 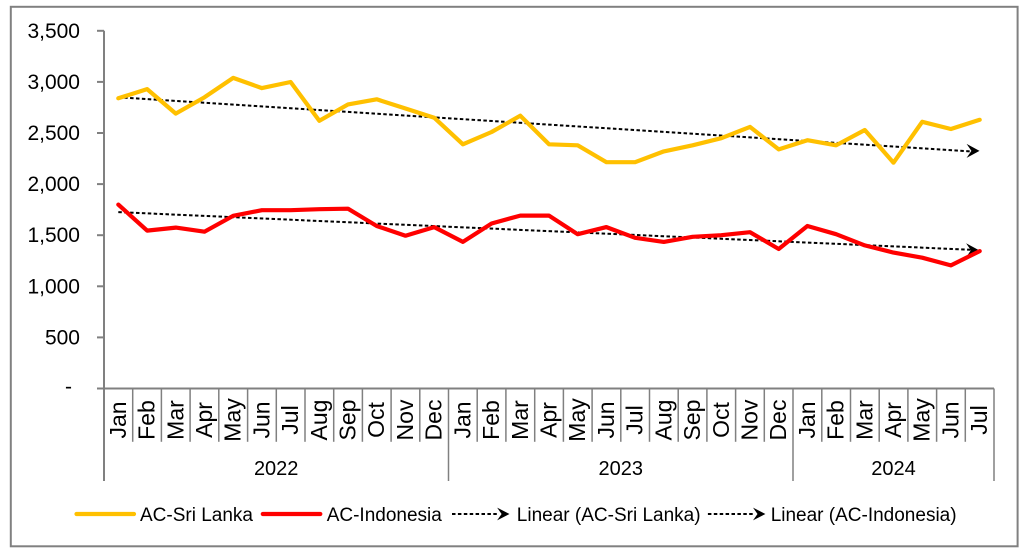 I want to click on svg-text: 2024, so click(x=893, y=469).